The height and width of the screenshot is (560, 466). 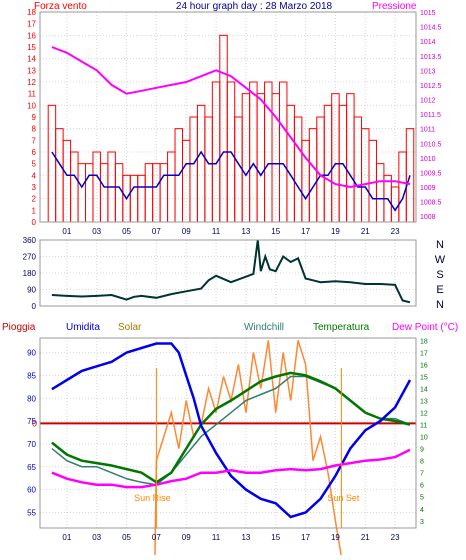 What do you see at coordinates (424, 431) in the screenshot?
I see `temperature-y-axis: 3 4 5 6 7 8 9 10 11 12 13 14 15 16 17 18` at bounding box center [424, 431].